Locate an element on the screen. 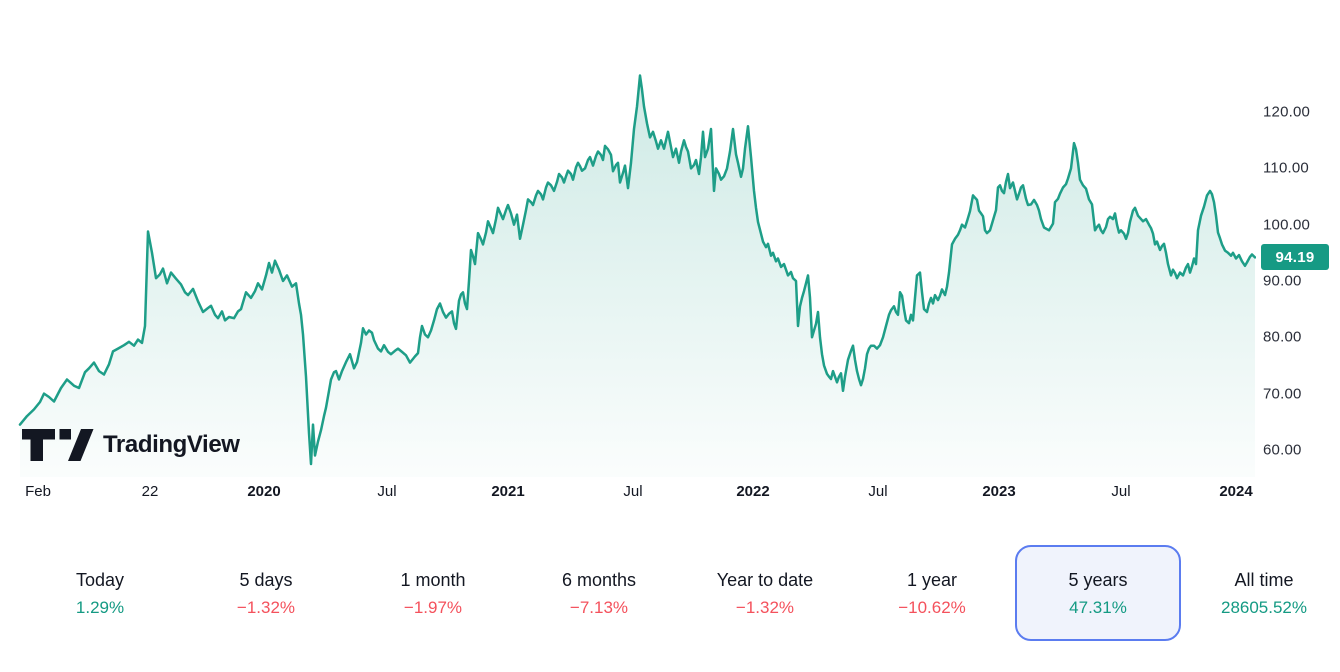  x-axis-label: 2023 is located at coordinates (999, 491).